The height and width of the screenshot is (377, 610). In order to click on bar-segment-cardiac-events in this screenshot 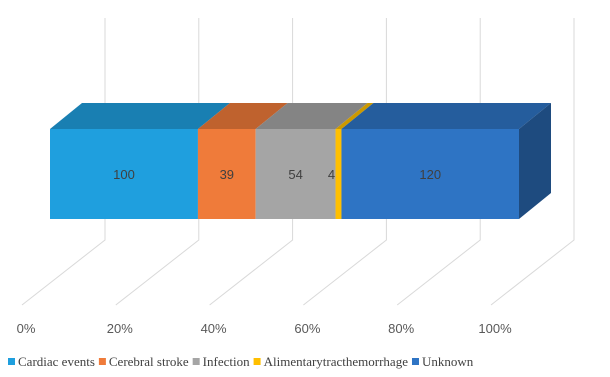, I will do `click(124, 174)`.